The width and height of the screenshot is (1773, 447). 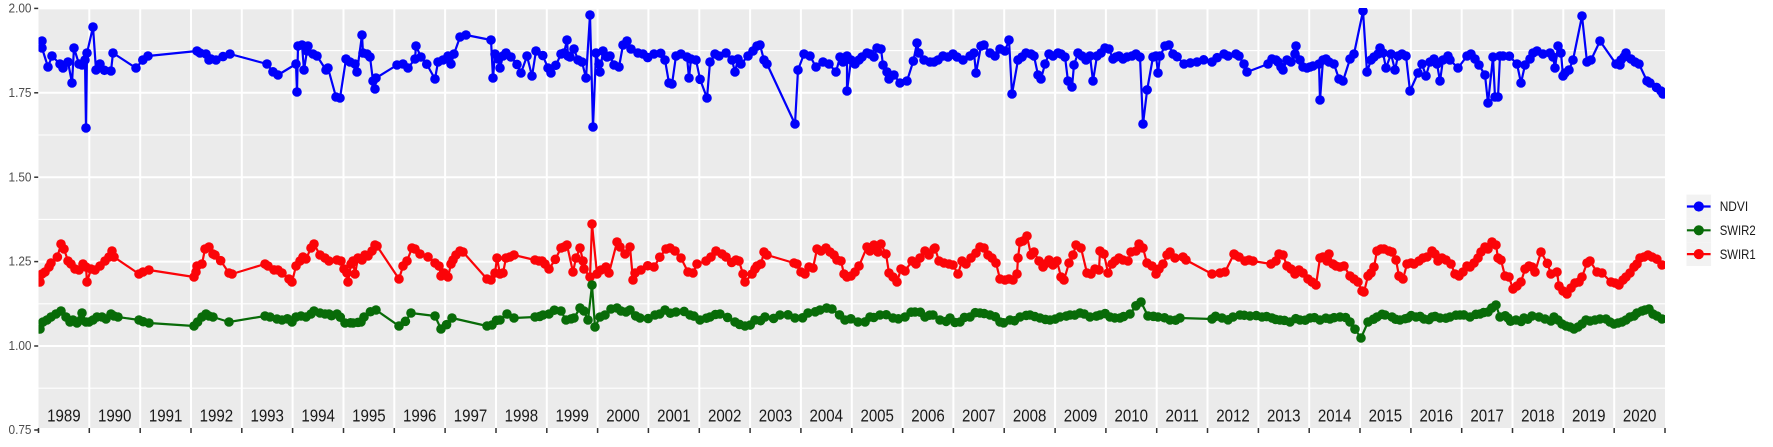 What do you see at coordinates (369, 415) in the screenshot?
I see `svg-text: 1995` at bounding box center [369, 415].